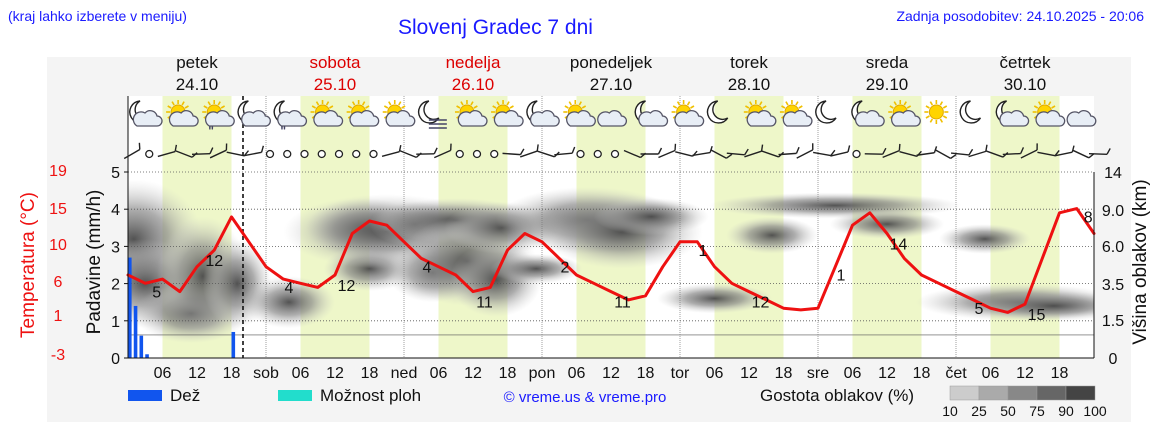 This screenshot has width=1152, height=443. I want to click on day-tick-label: čet, so click(956, 373).